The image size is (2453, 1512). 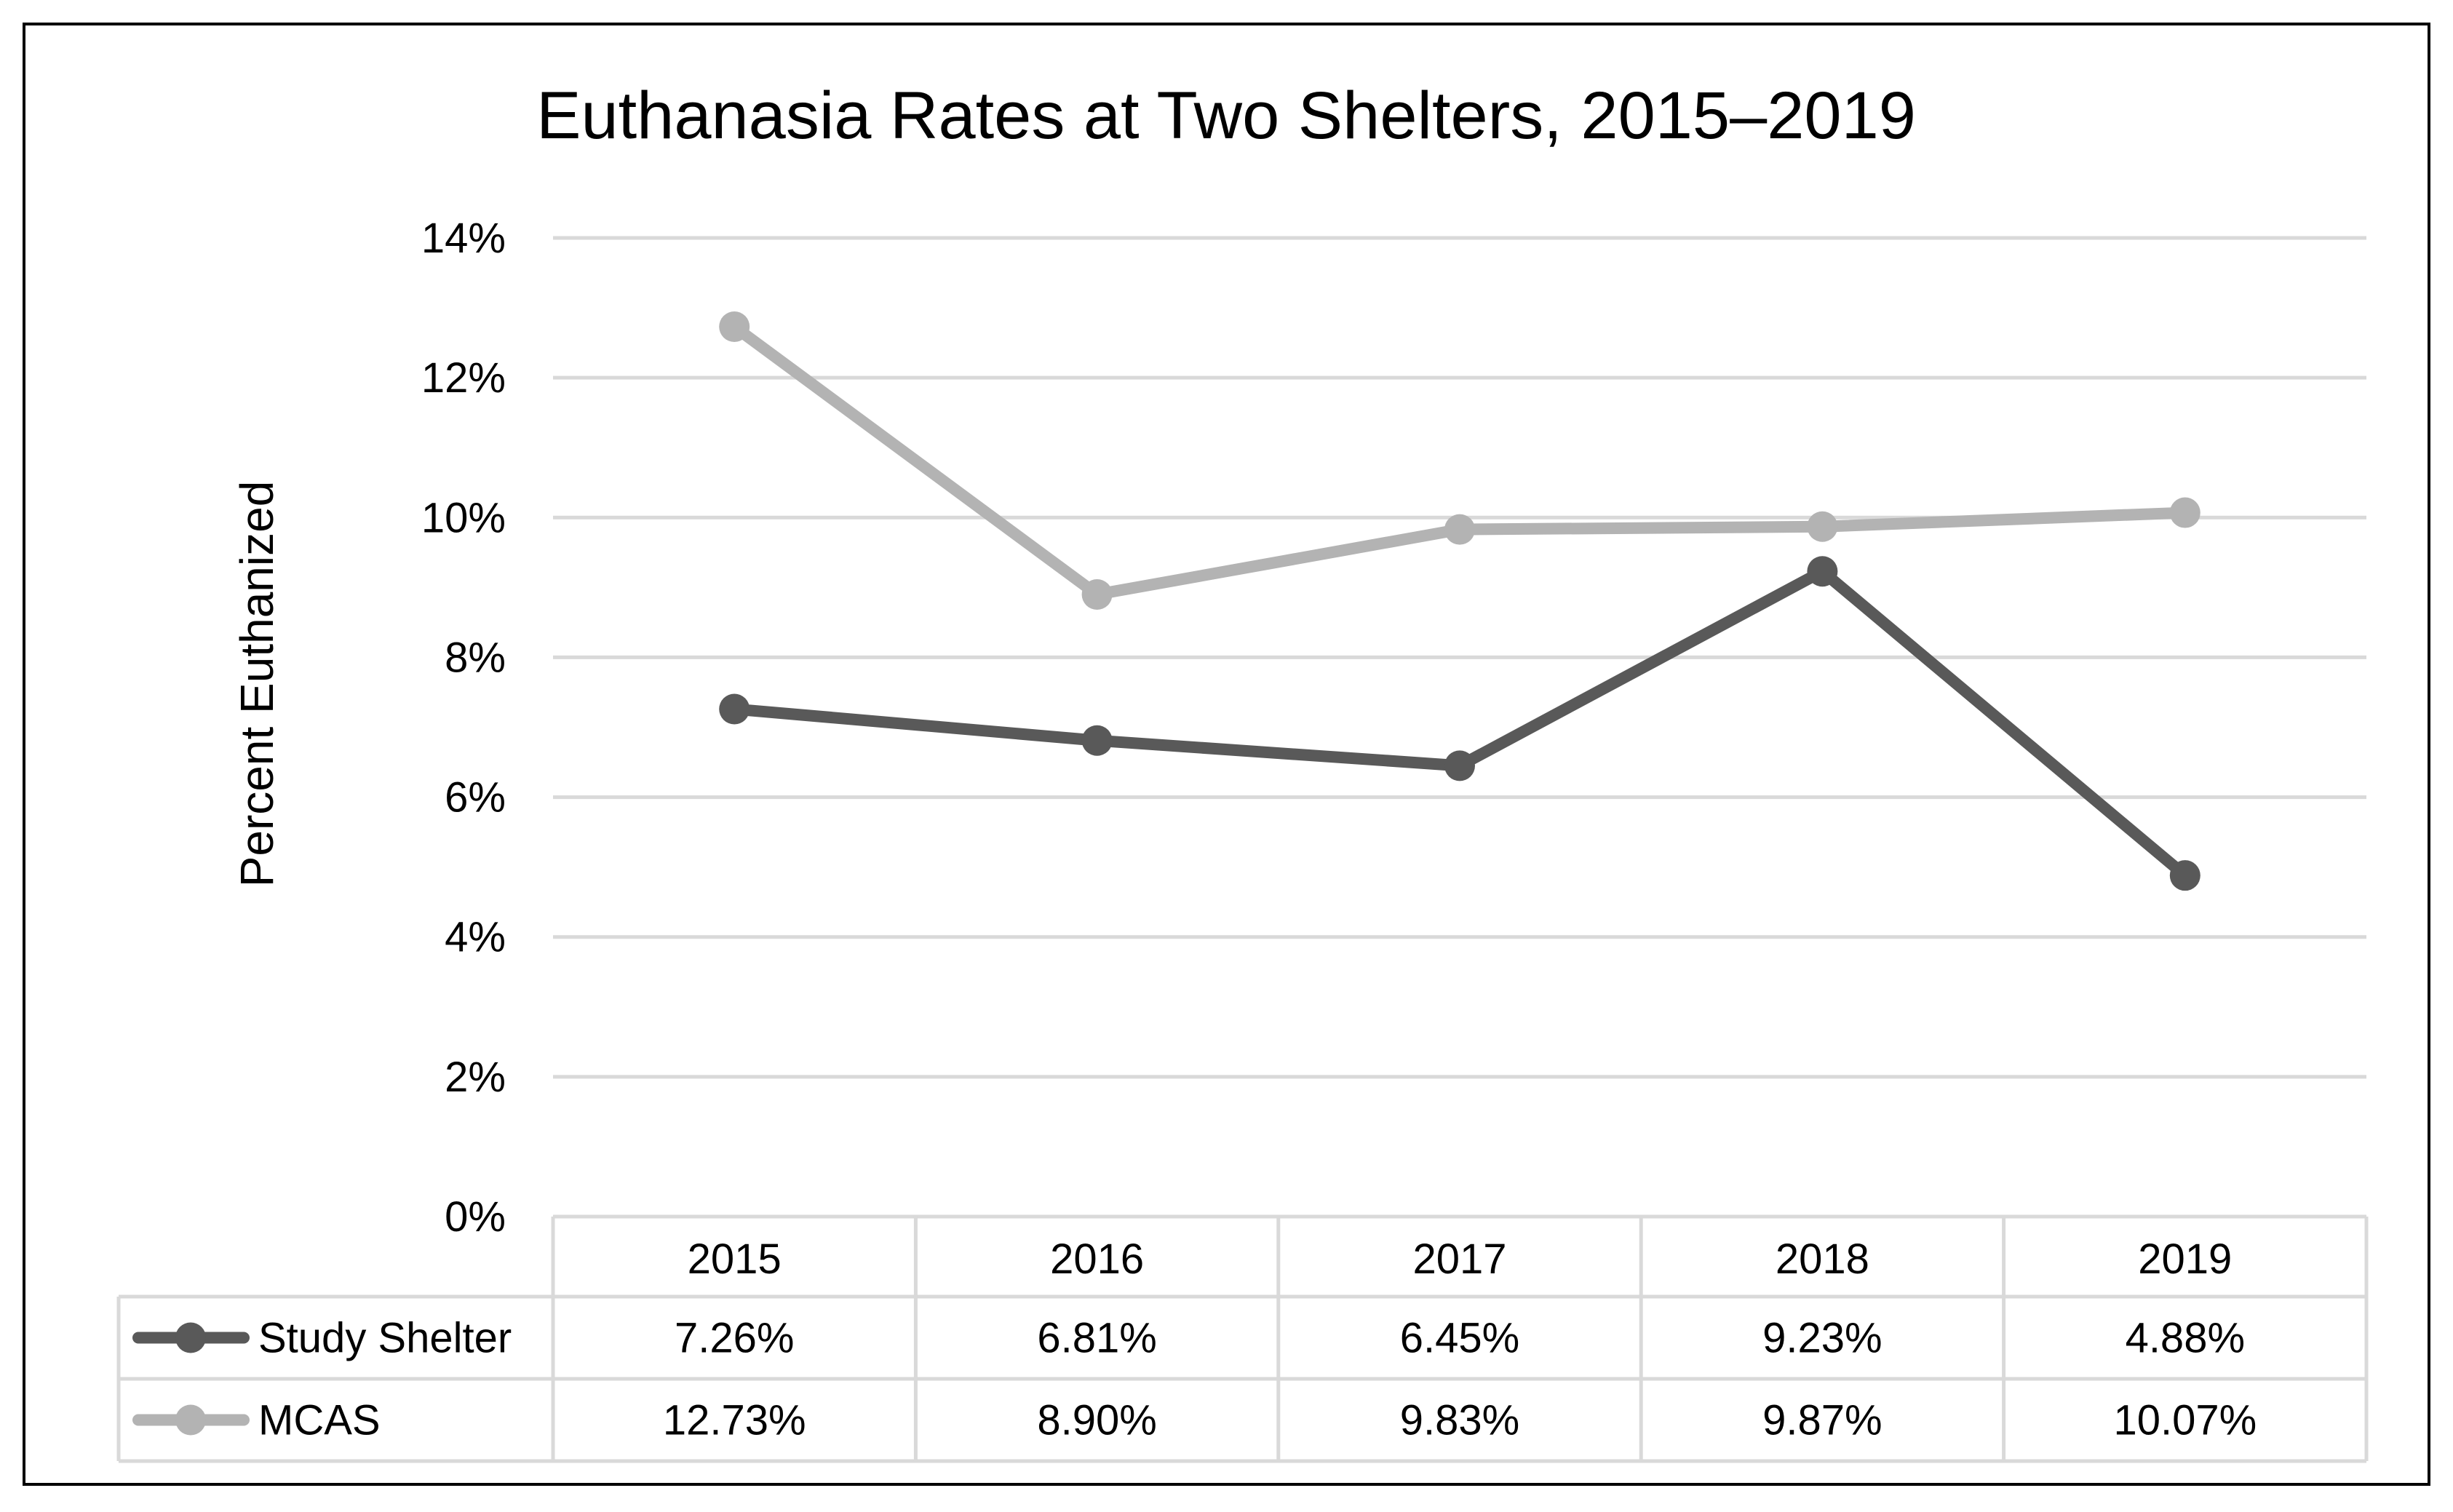 I want to click on y-tick-label: 4%, so click(x=475, y=938).